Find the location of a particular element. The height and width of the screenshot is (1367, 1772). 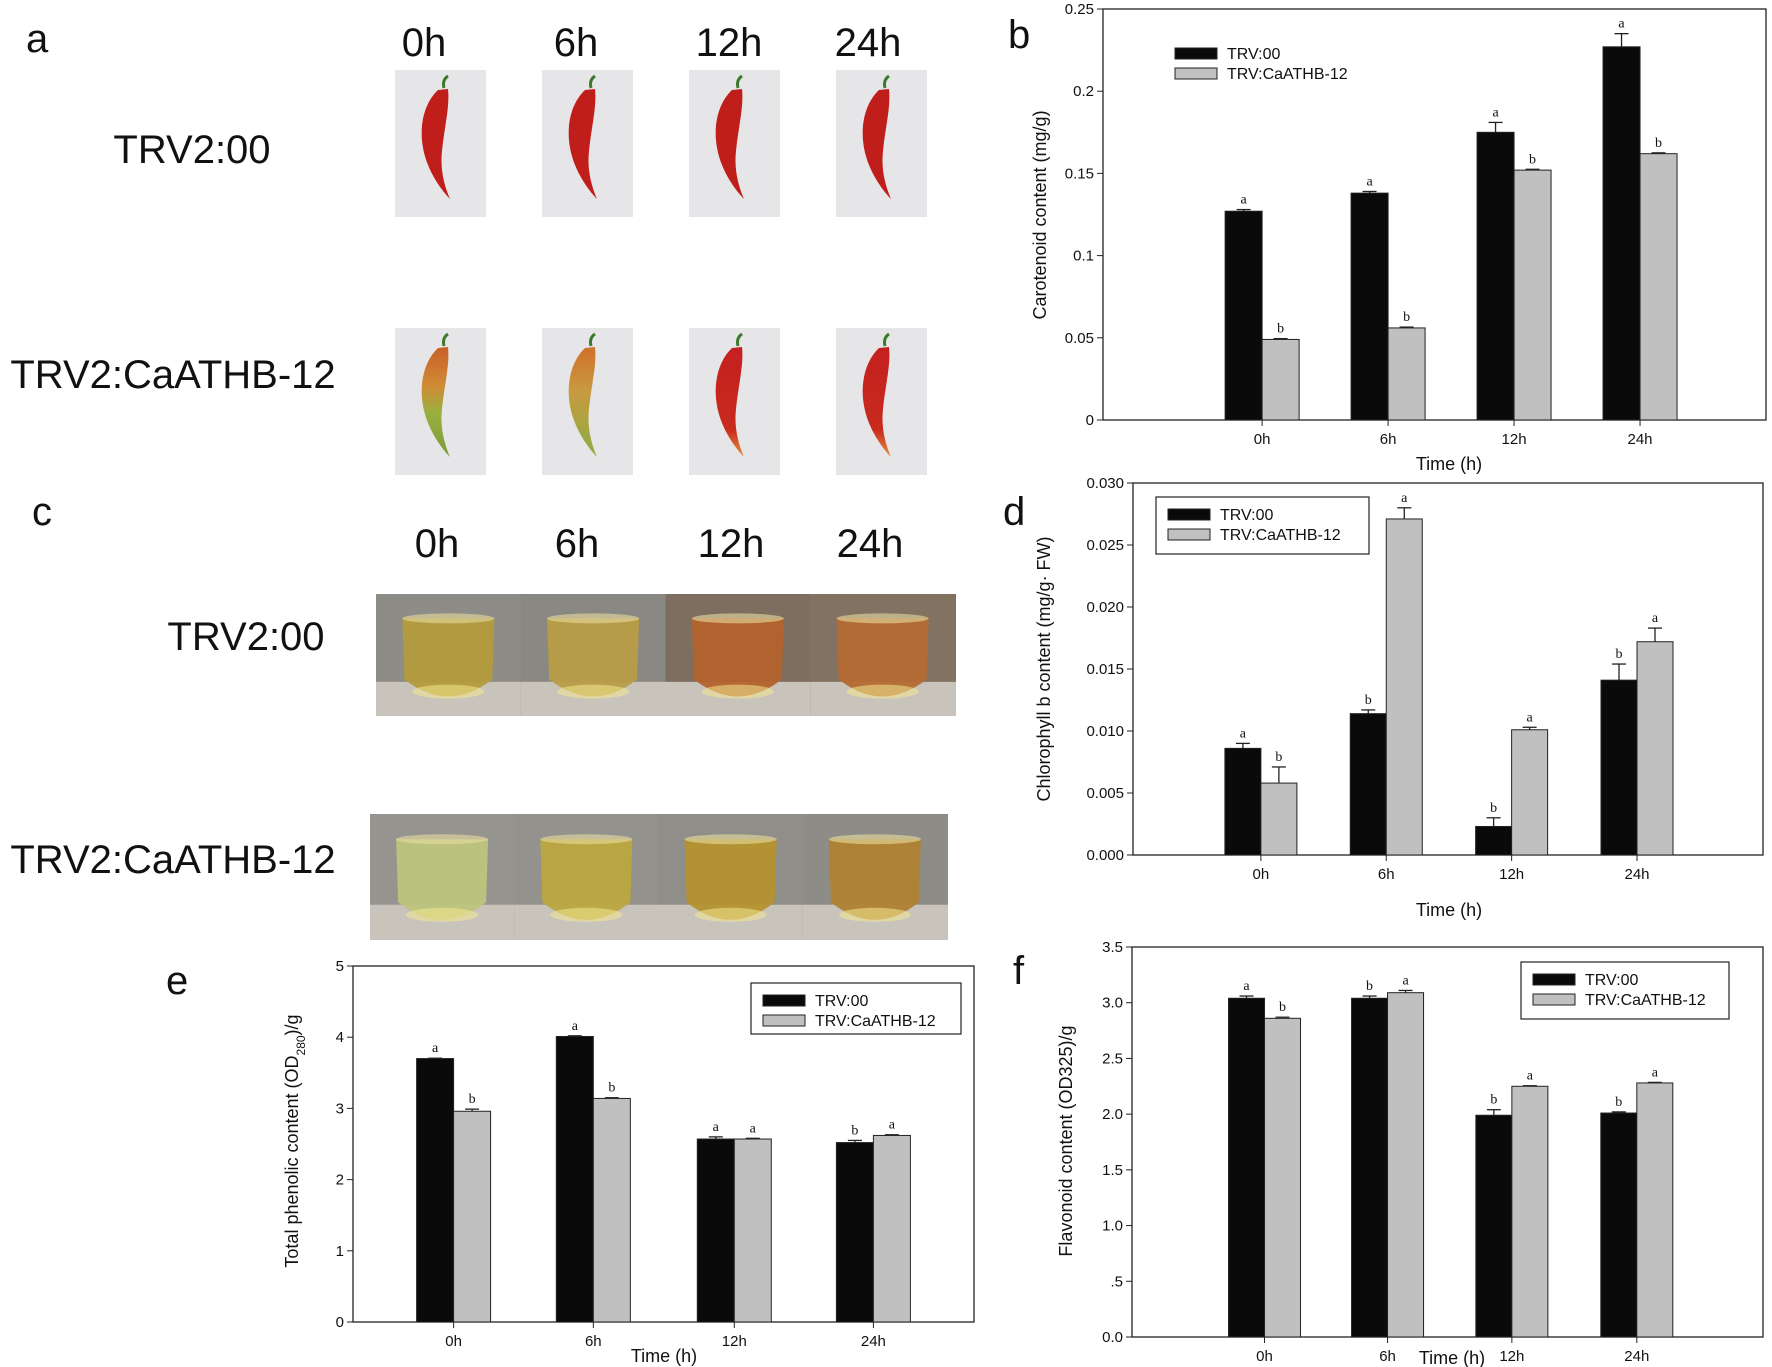

y-tick-label: 0.005 is located at coordinates (1105, 793).